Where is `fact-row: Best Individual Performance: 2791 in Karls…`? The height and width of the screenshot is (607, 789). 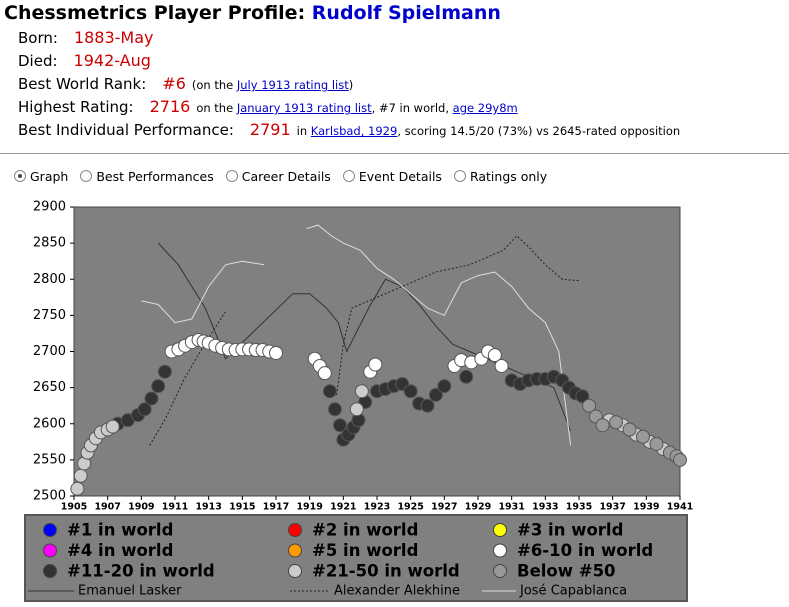
fact-row: Best Individual Performance: 2791 in Karls… is located at coordinates (401, 131).